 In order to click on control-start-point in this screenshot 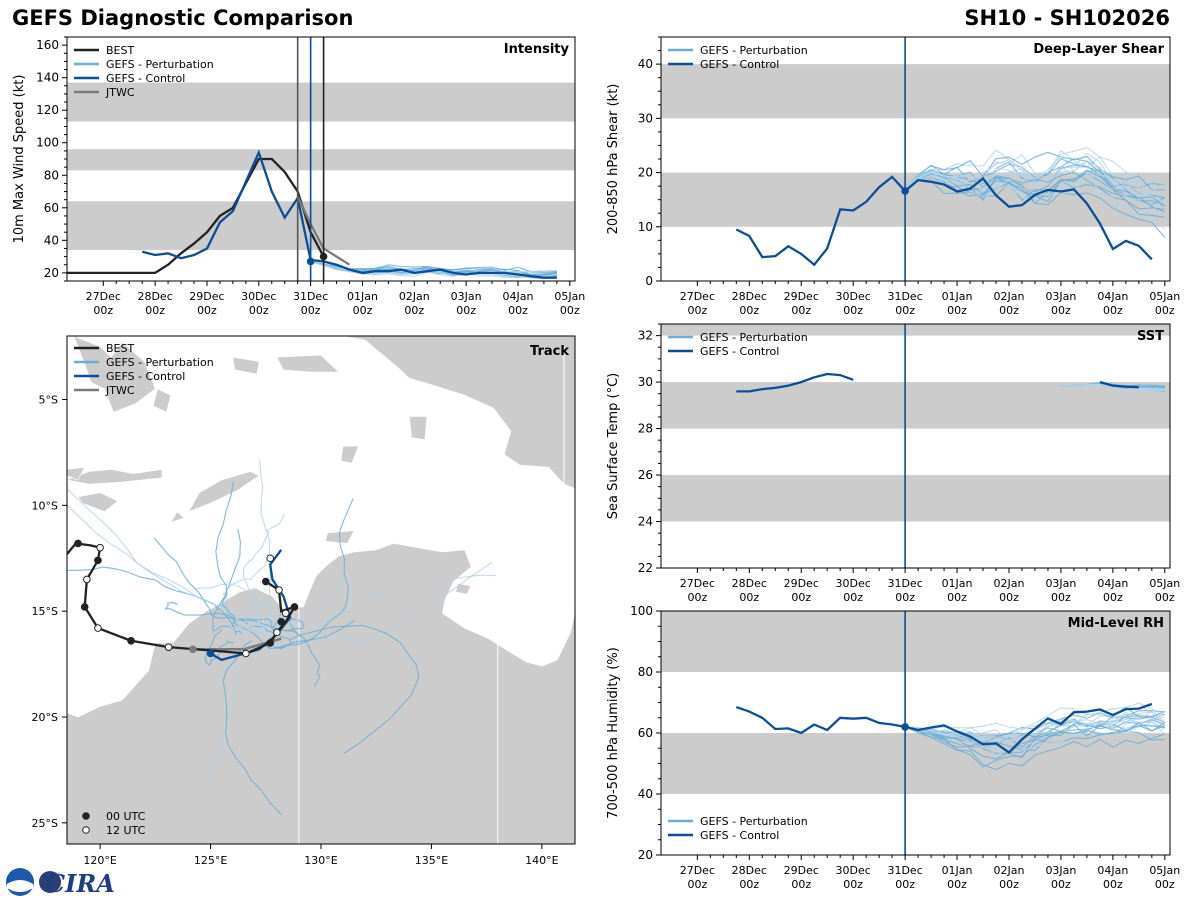, I will do `click(210, 653)`.